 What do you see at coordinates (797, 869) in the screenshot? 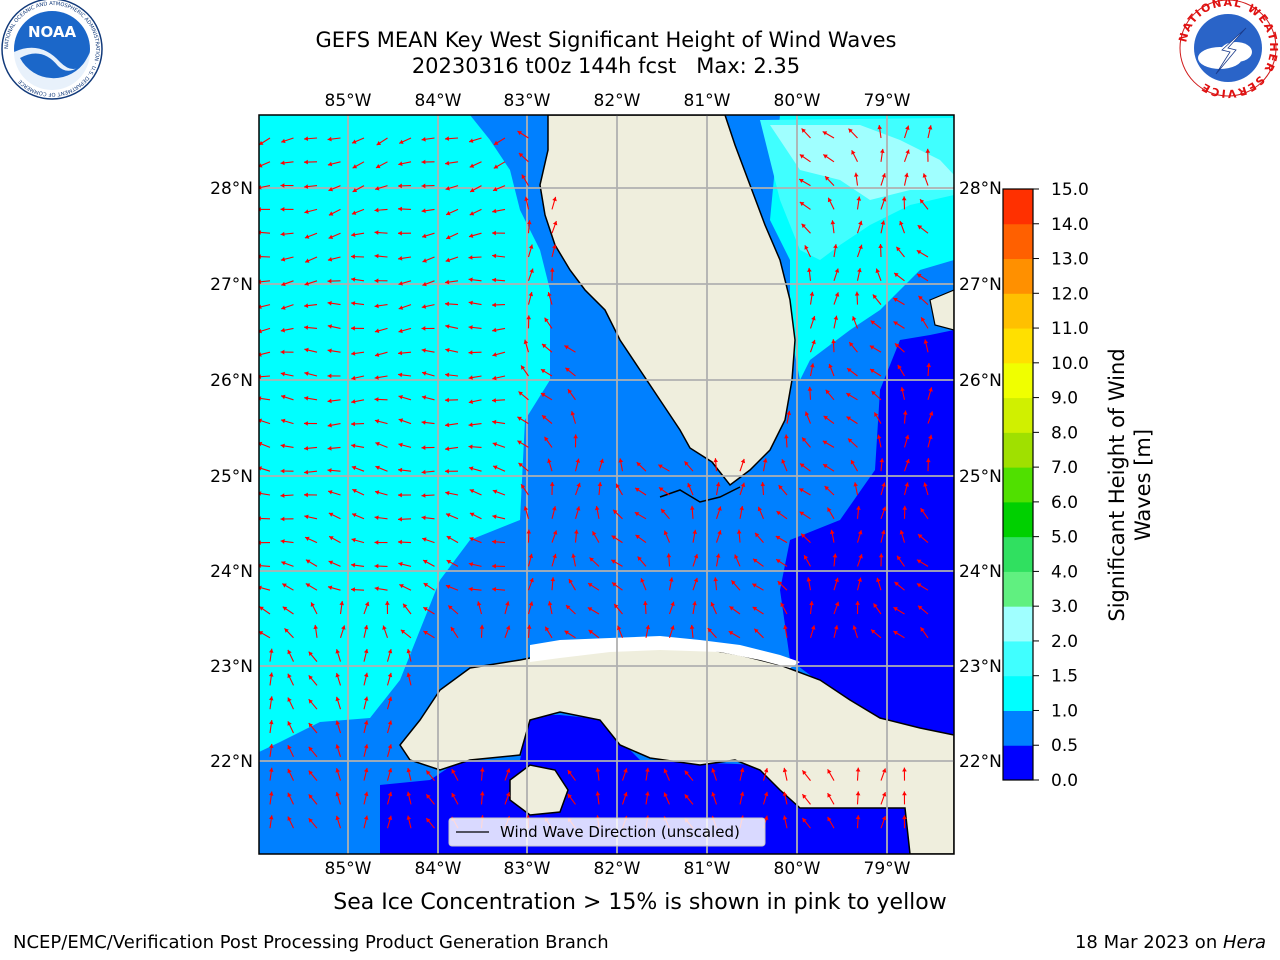
I see `lon-label-bottom: 80°W` at bounding box center [797, 869].